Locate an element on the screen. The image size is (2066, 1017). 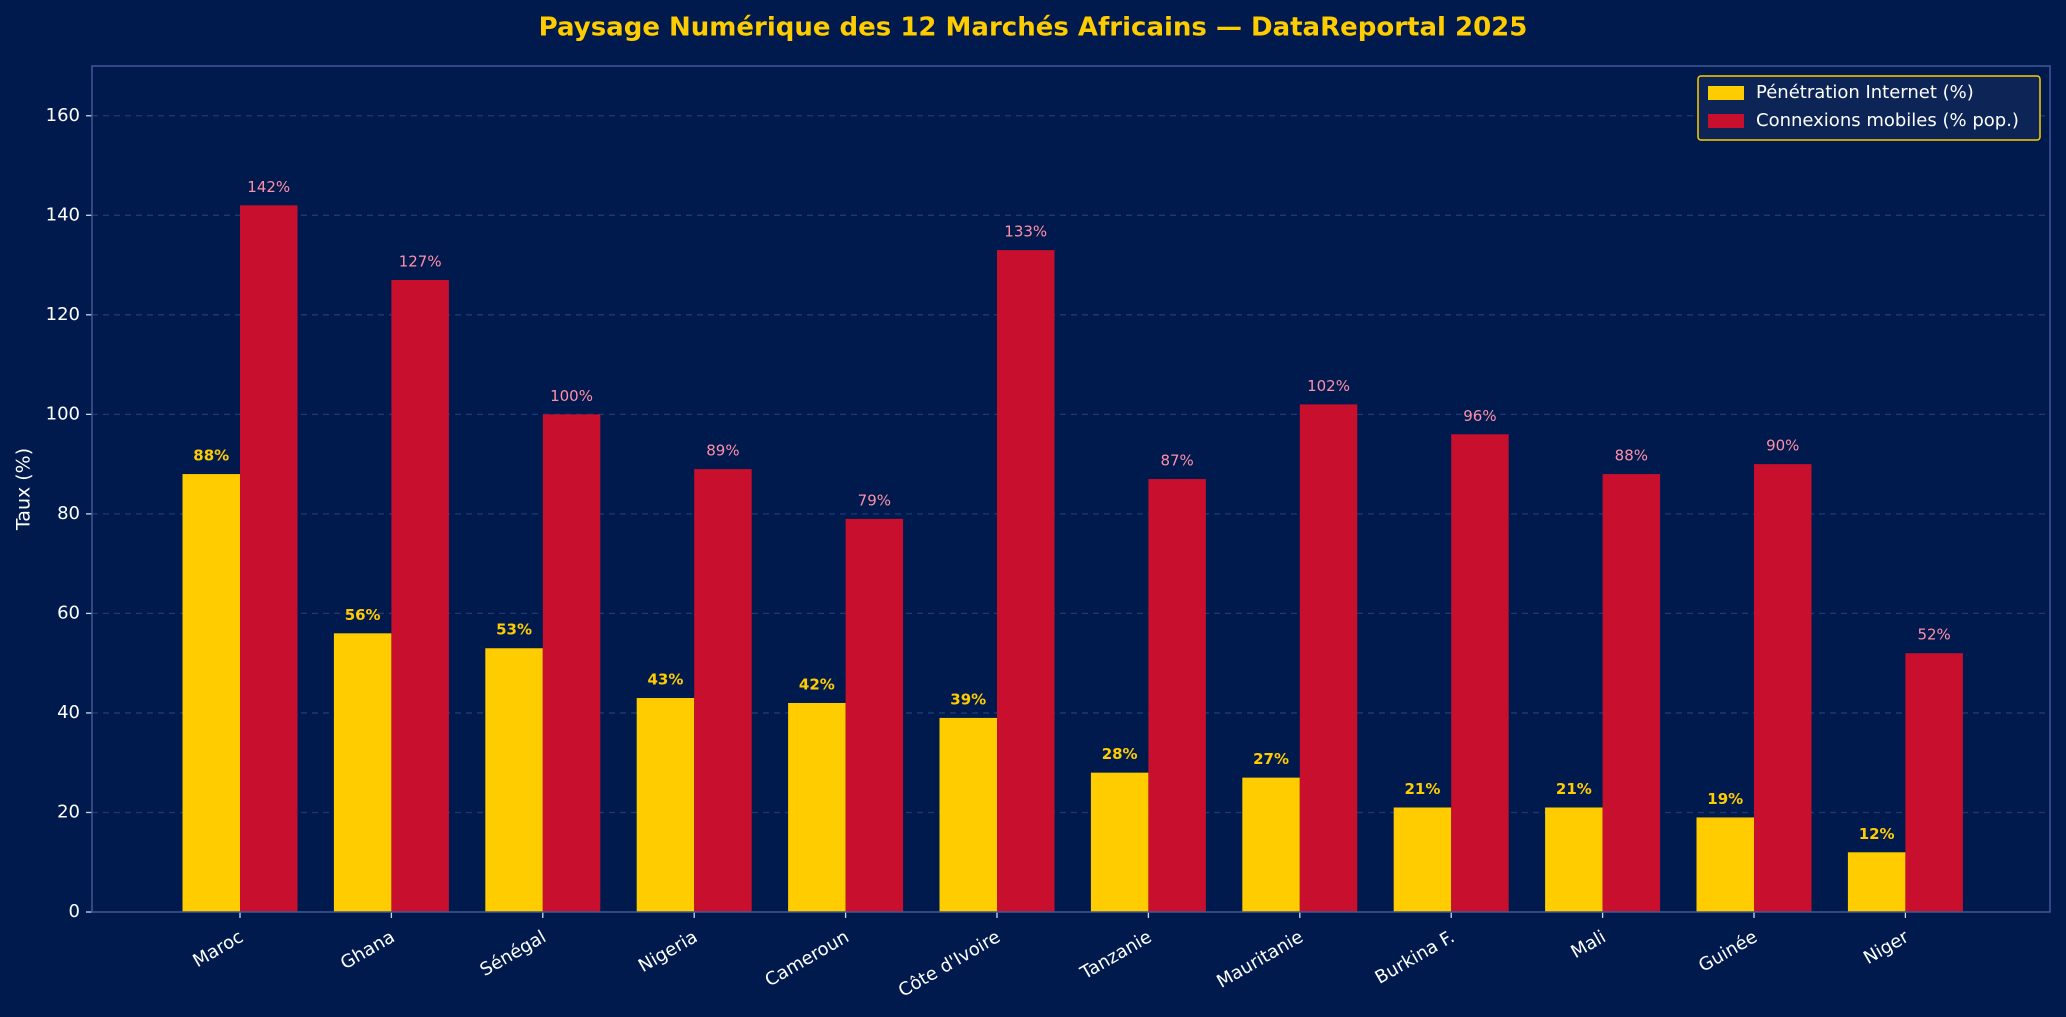
value-label: 127% is located at coordinates (420, 261).